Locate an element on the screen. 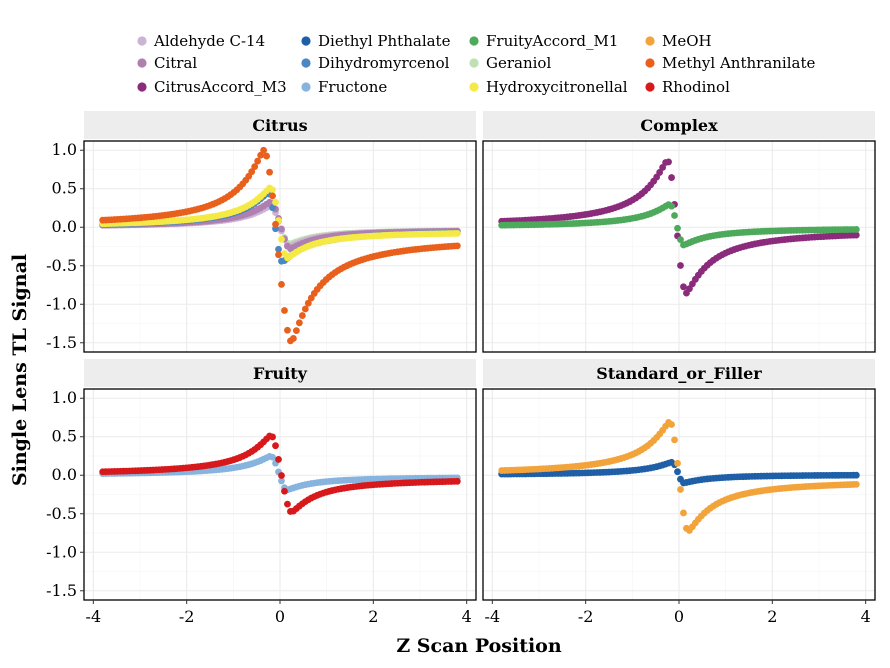 This screenshot has width=890, height=668. legend-key-citrusaccord-m3 is located at coordinates (142, 87).